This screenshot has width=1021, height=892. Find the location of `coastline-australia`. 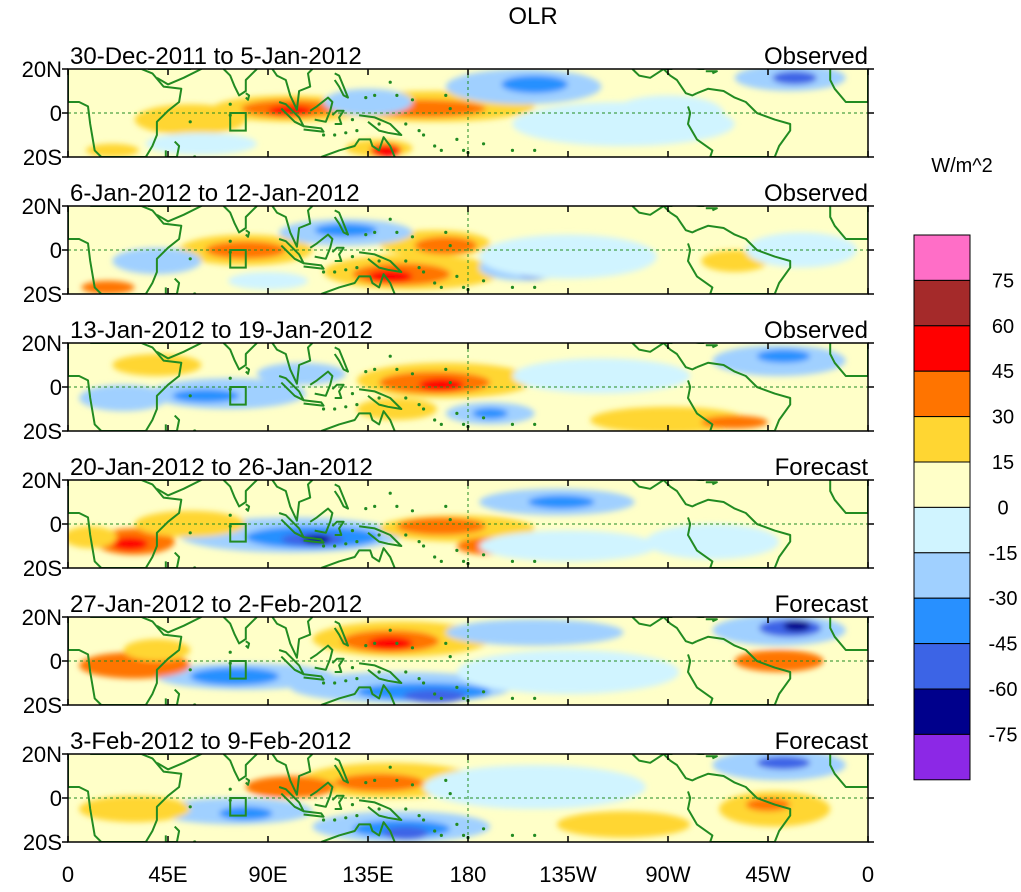

coastline-australia is located at coordinates (358, 831).